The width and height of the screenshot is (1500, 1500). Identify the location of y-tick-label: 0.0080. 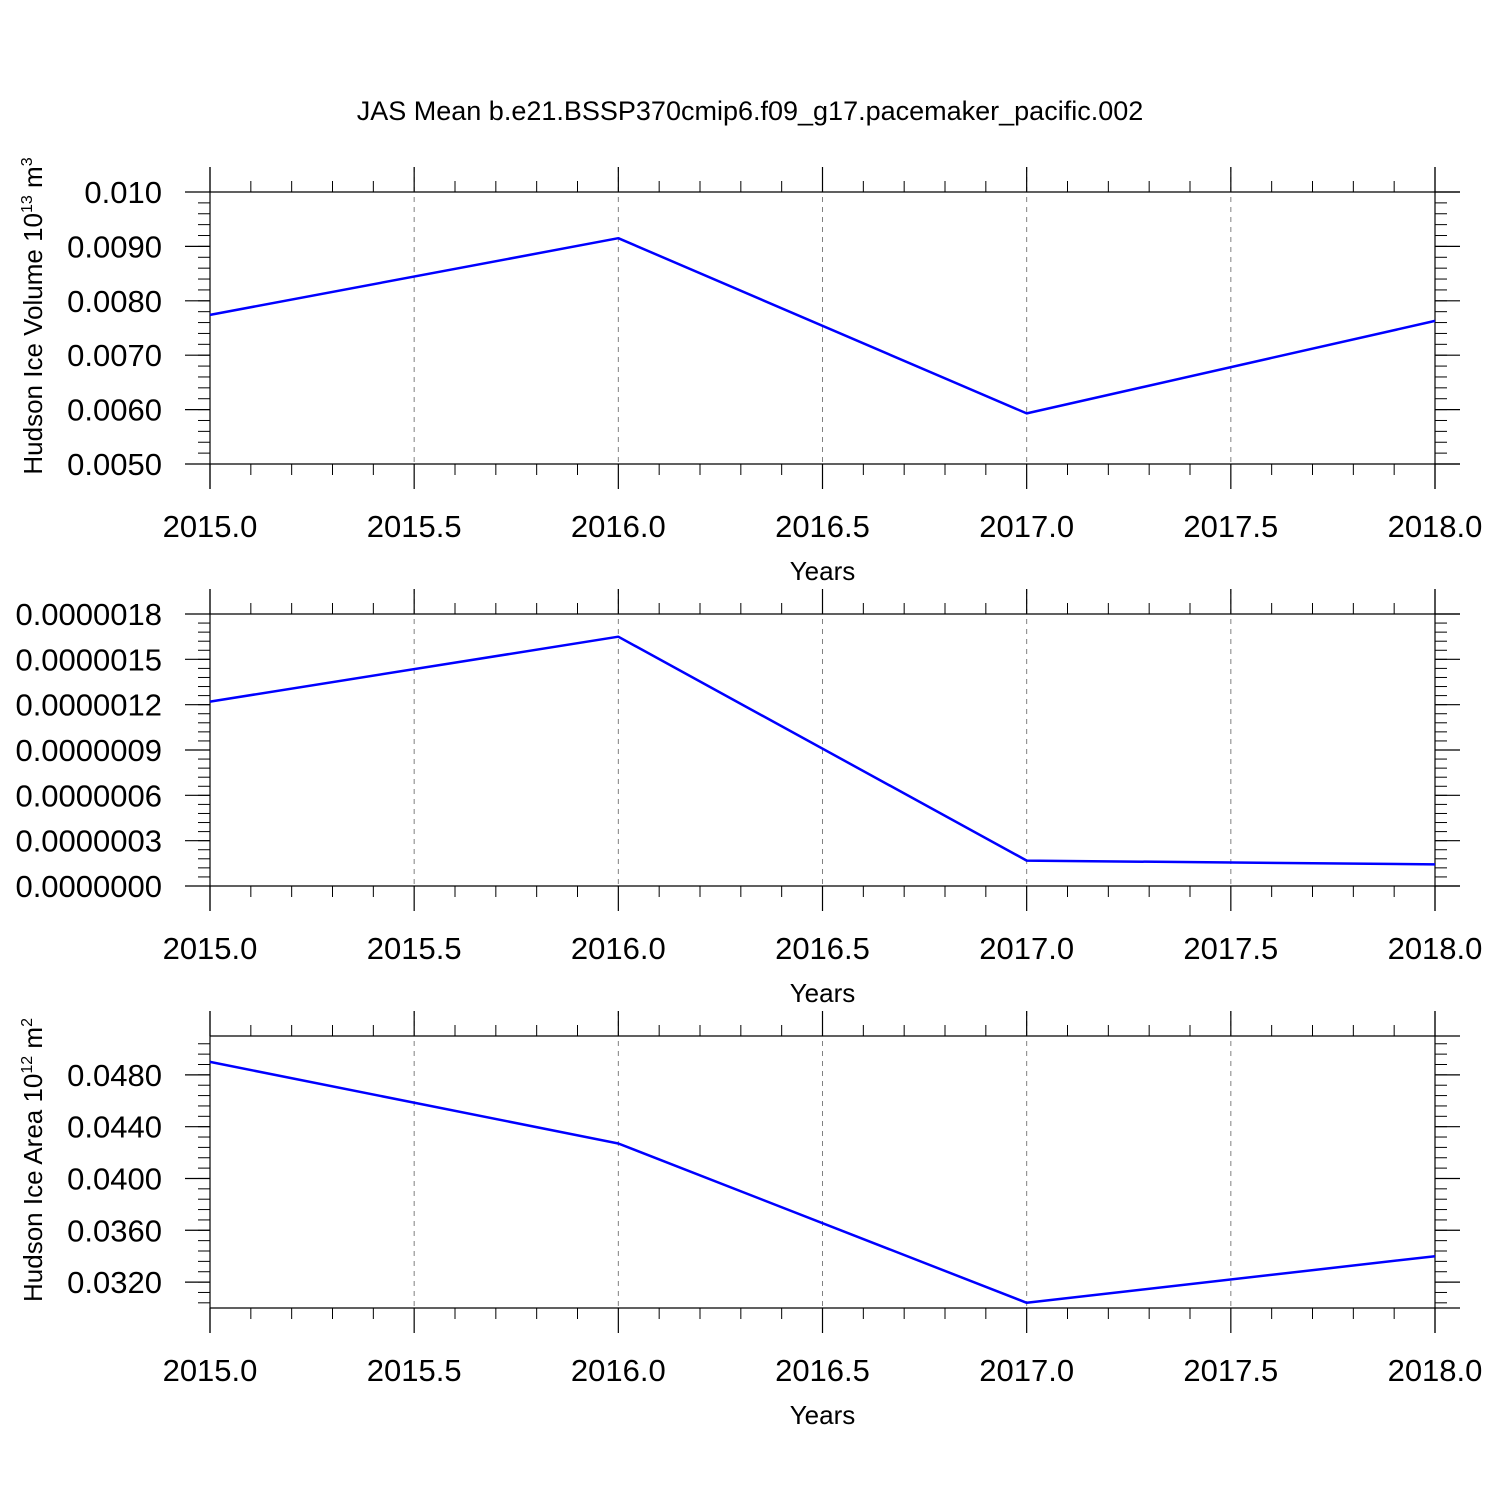
(114, 301).